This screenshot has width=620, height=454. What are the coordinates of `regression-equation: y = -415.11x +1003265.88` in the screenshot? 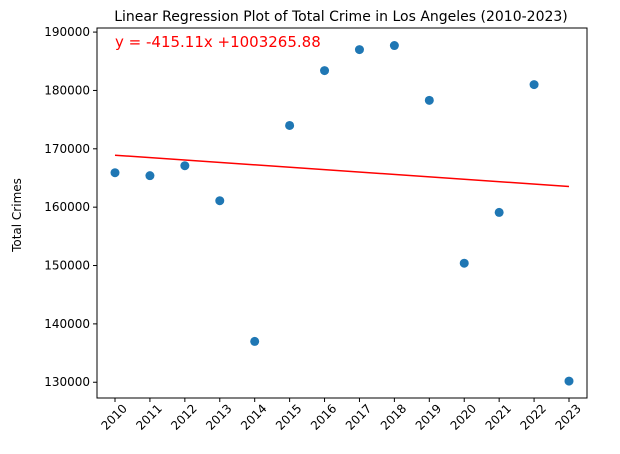 It's located at (218, 42).